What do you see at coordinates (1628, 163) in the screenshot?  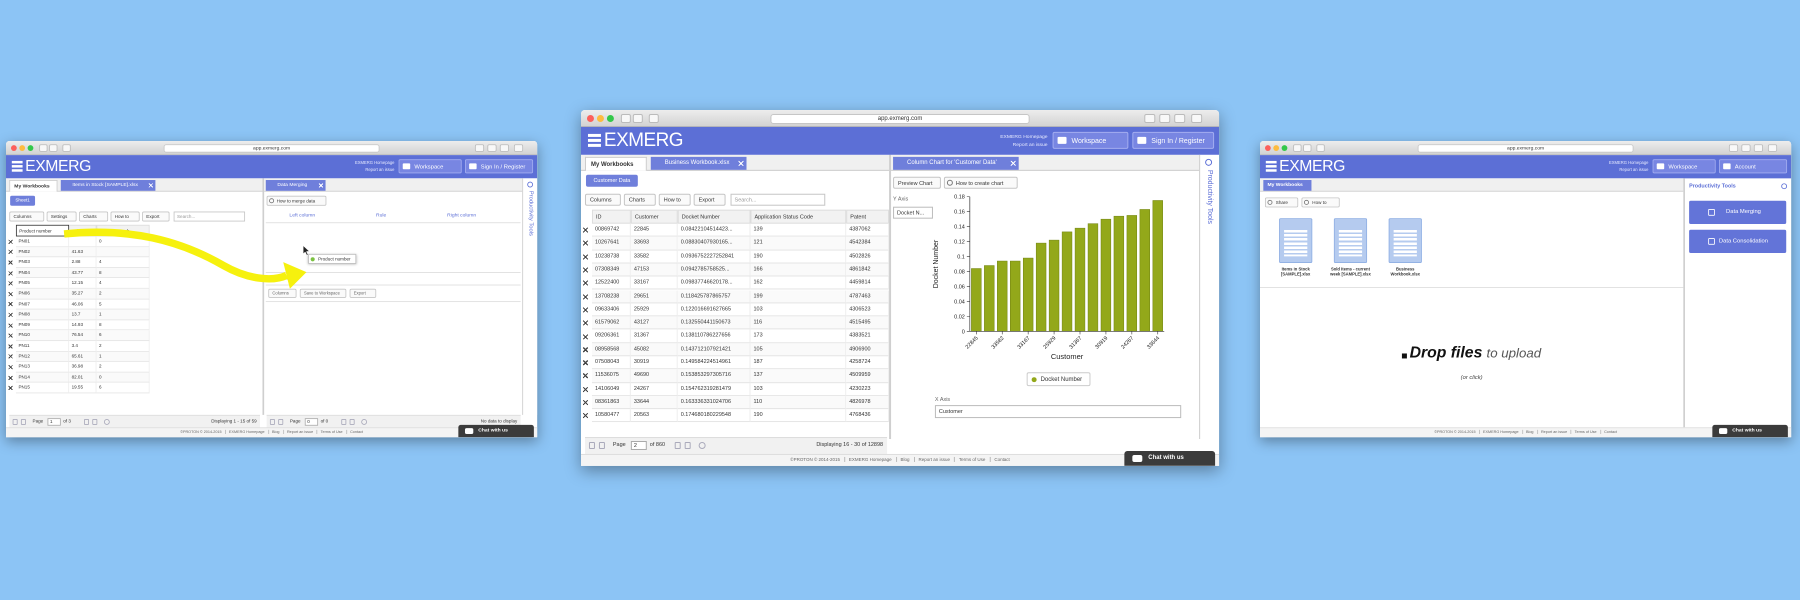 I see `header-link: EXMERG Homepage` at bounding box center [1628, 163].